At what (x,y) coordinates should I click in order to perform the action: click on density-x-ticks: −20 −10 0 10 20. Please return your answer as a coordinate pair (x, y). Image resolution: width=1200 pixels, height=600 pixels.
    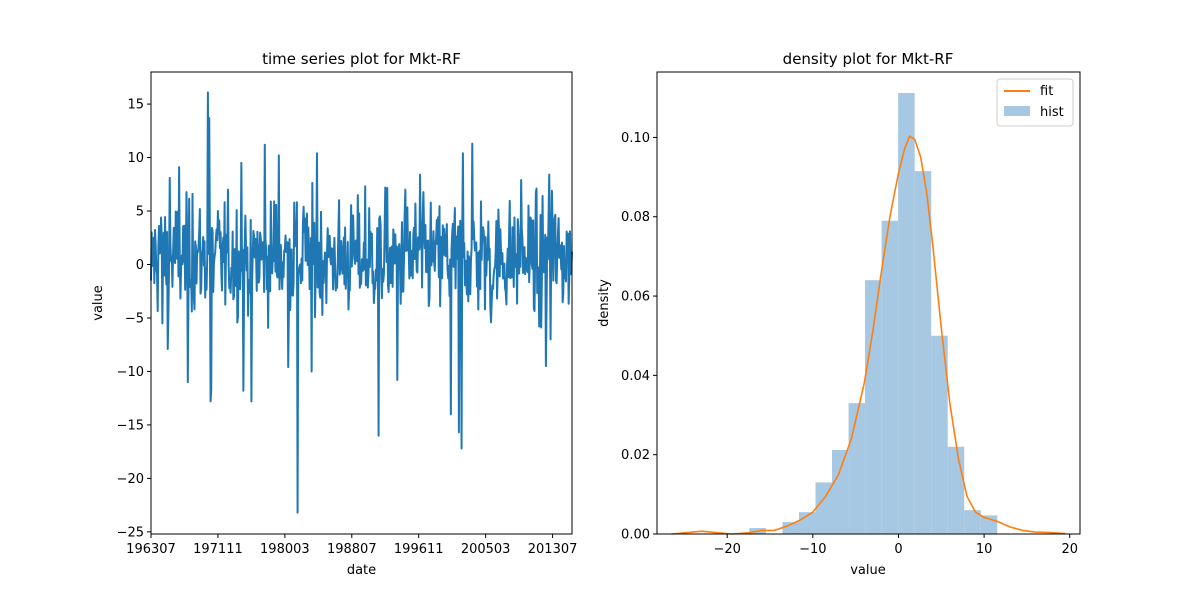
    Looking at the image, I should click on (895, 545).